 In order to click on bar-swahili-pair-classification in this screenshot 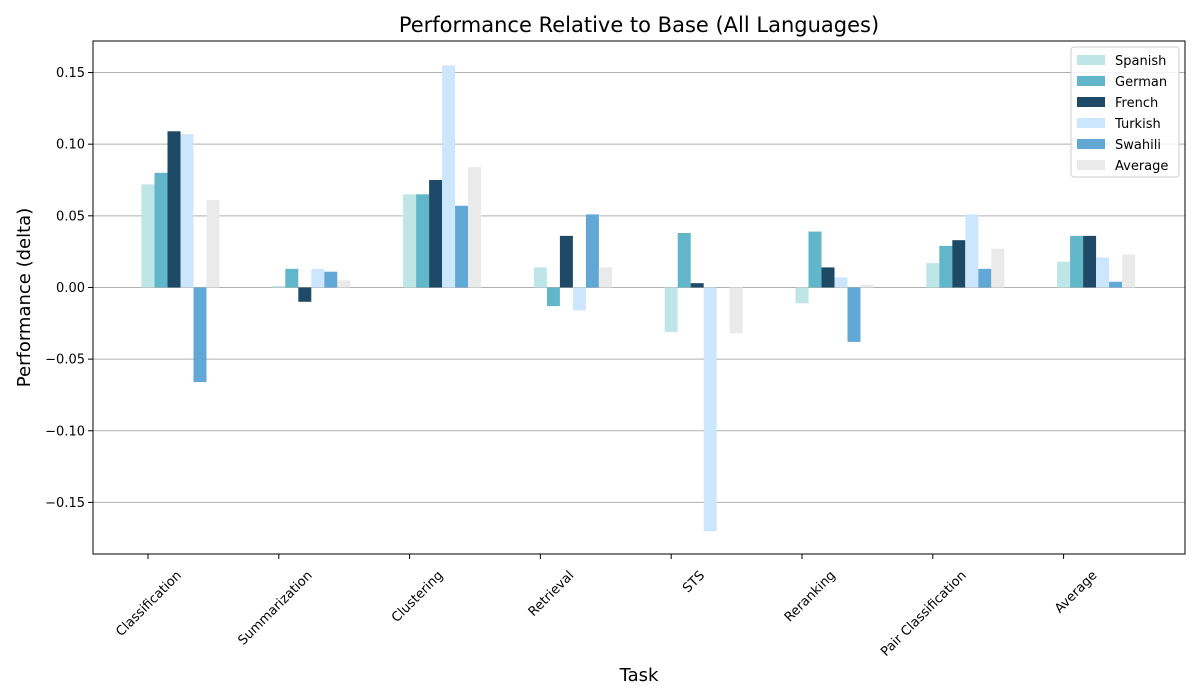, I will do `click(985, 278)`.